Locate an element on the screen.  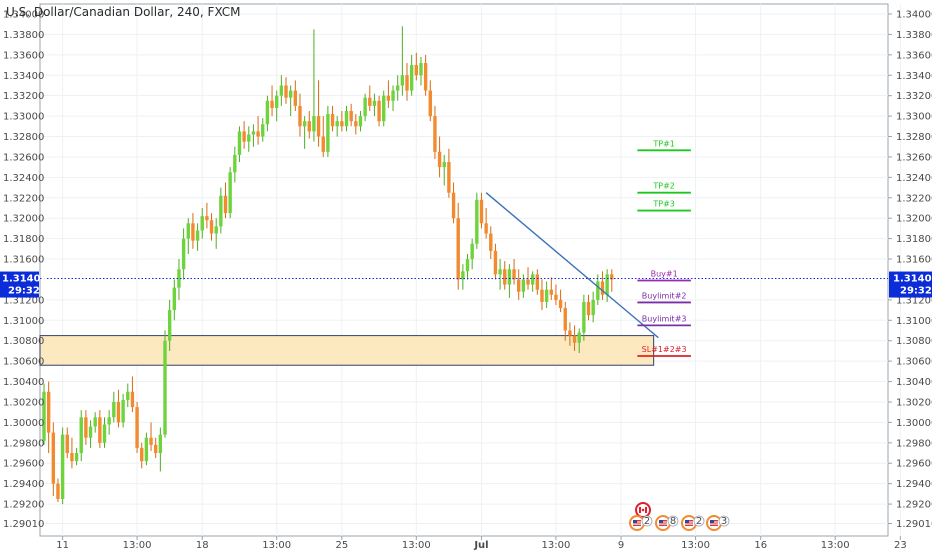
event-count: 2 is located at coordinates (699, 521).